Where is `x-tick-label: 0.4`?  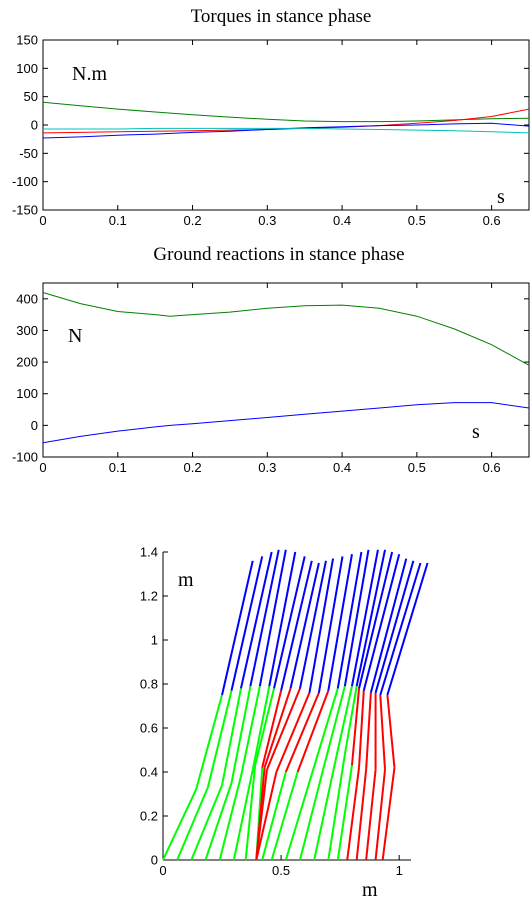 x-tick-label: 0.4 is located at coordinates (342, 467).